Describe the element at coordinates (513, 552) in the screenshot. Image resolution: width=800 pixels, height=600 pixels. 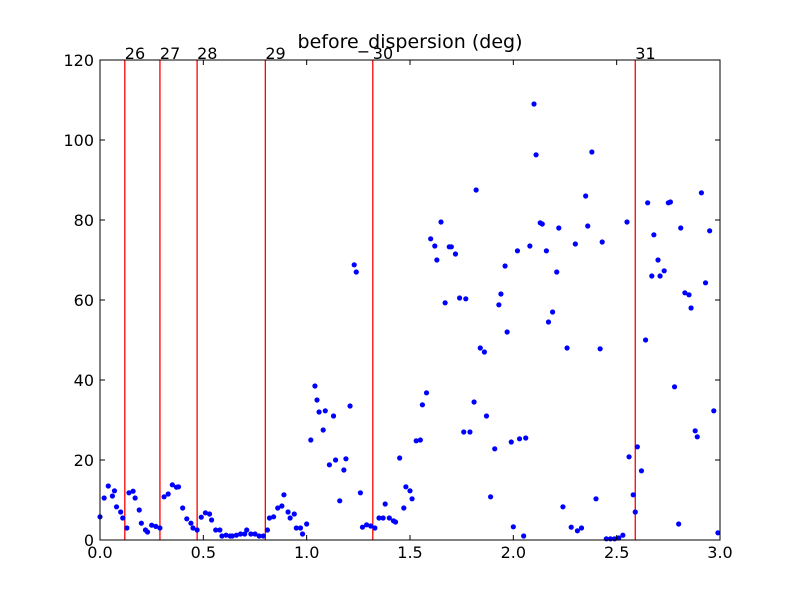
I see `x-tick-label: 2.0` at that location.